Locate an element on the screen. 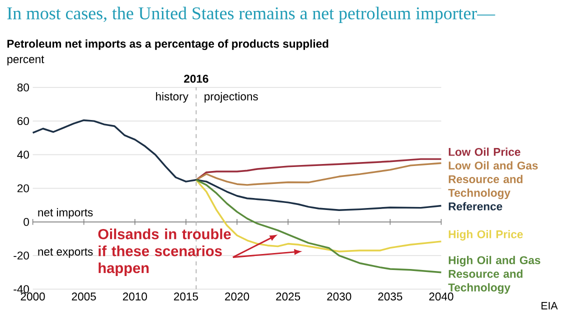 The image size is (570, 318). text: EIA is located at coordinates (550, 306).